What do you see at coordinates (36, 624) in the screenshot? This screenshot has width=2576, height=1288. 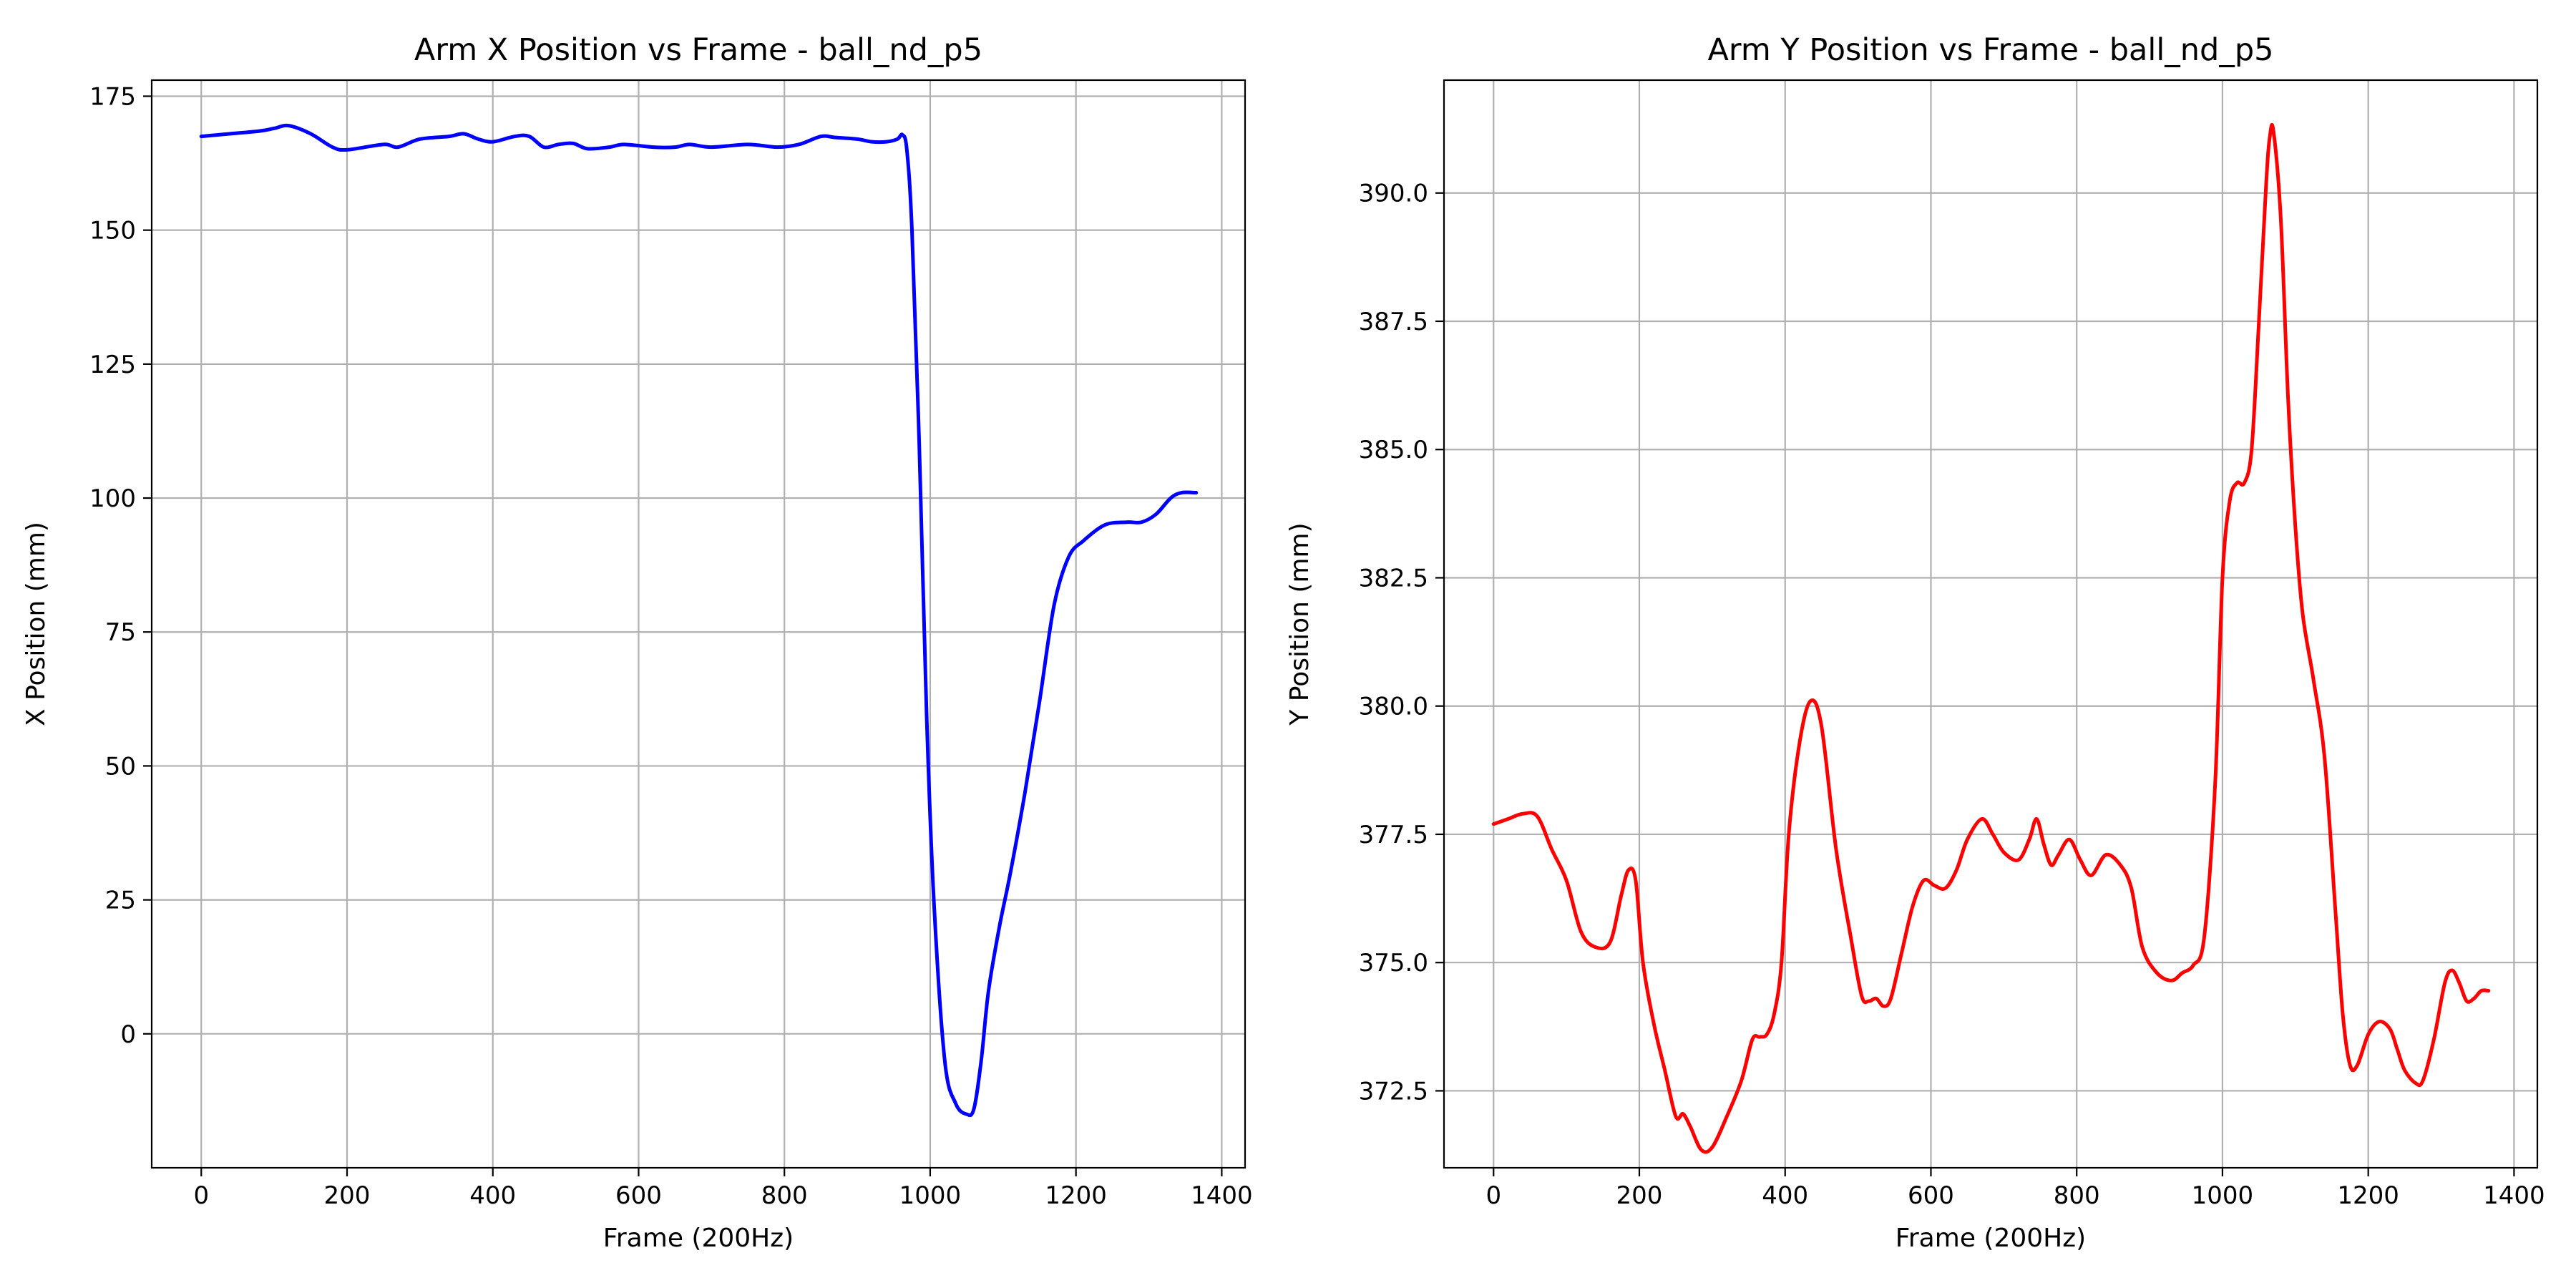 I see `y-axis-label: X Position (mm)` at bounding box center [36, 624].